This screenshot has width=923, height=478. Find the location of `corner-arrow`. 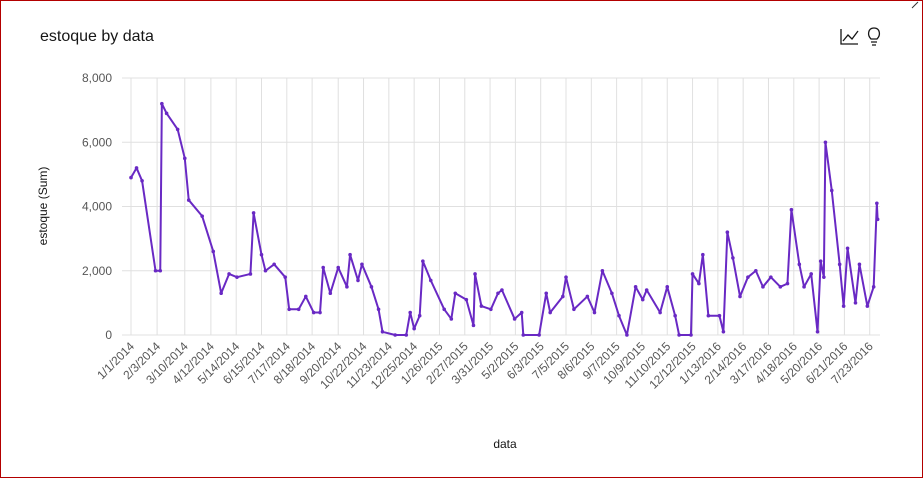

corner-arrow is located at coordinates (915, 5).